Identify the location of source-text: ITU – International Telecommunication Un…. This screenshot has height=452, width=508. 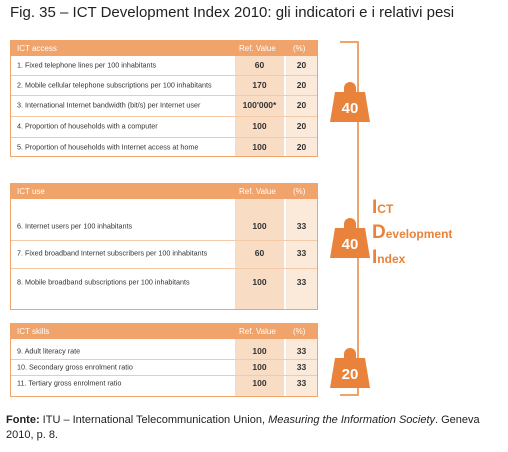
(155, 420).